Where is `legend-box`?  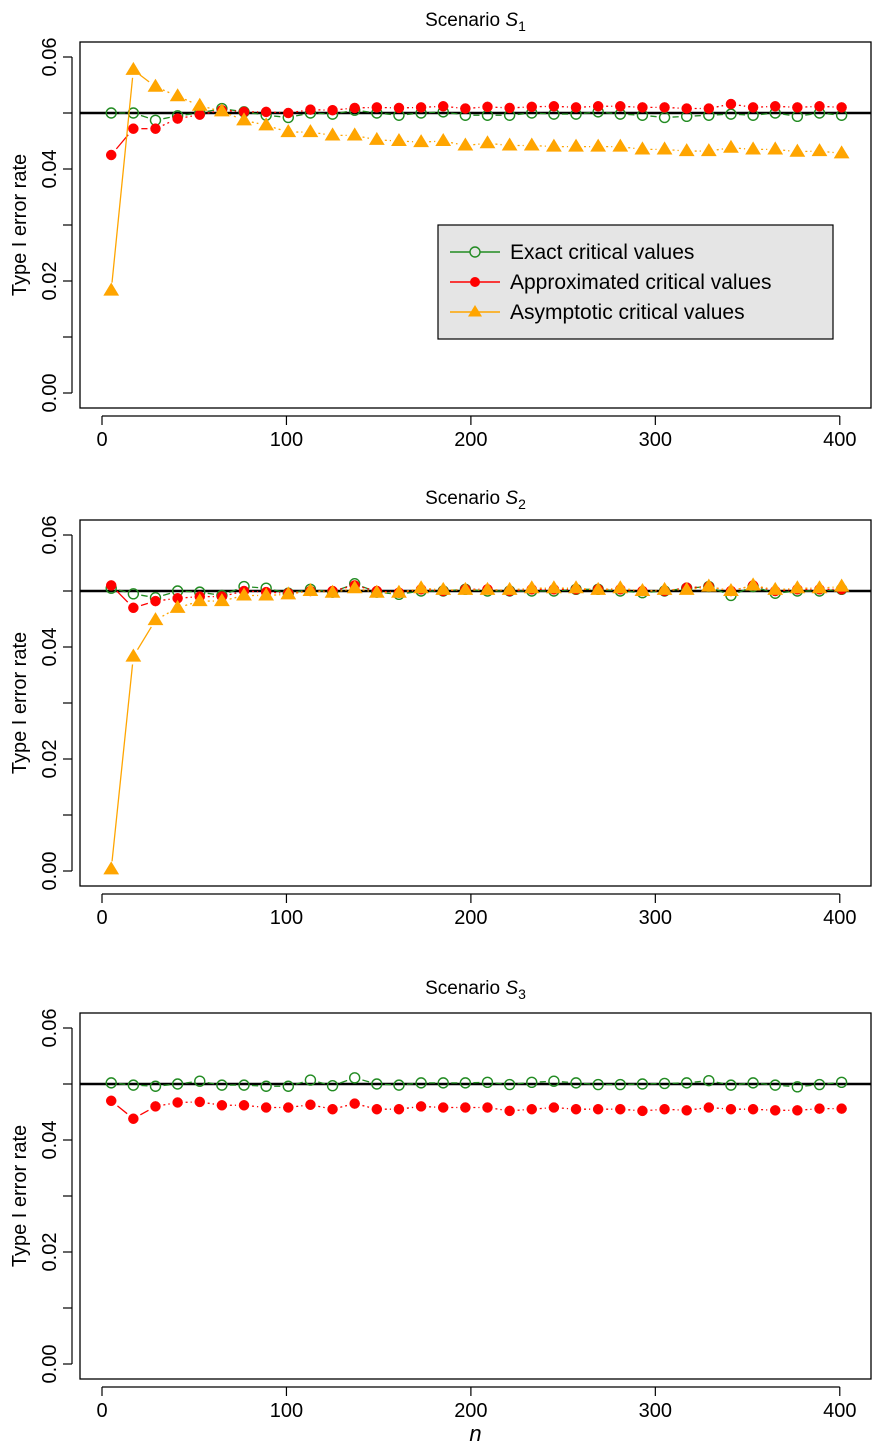 legend-box is located at coordinates (635, 282).